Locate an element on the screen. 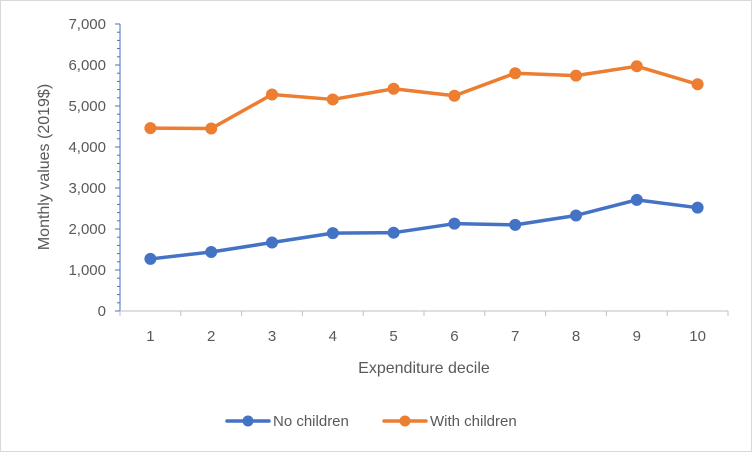 This screenshot has width=752, height=453. y-tick-label: 3,000 is located at coordinates (87, 188).